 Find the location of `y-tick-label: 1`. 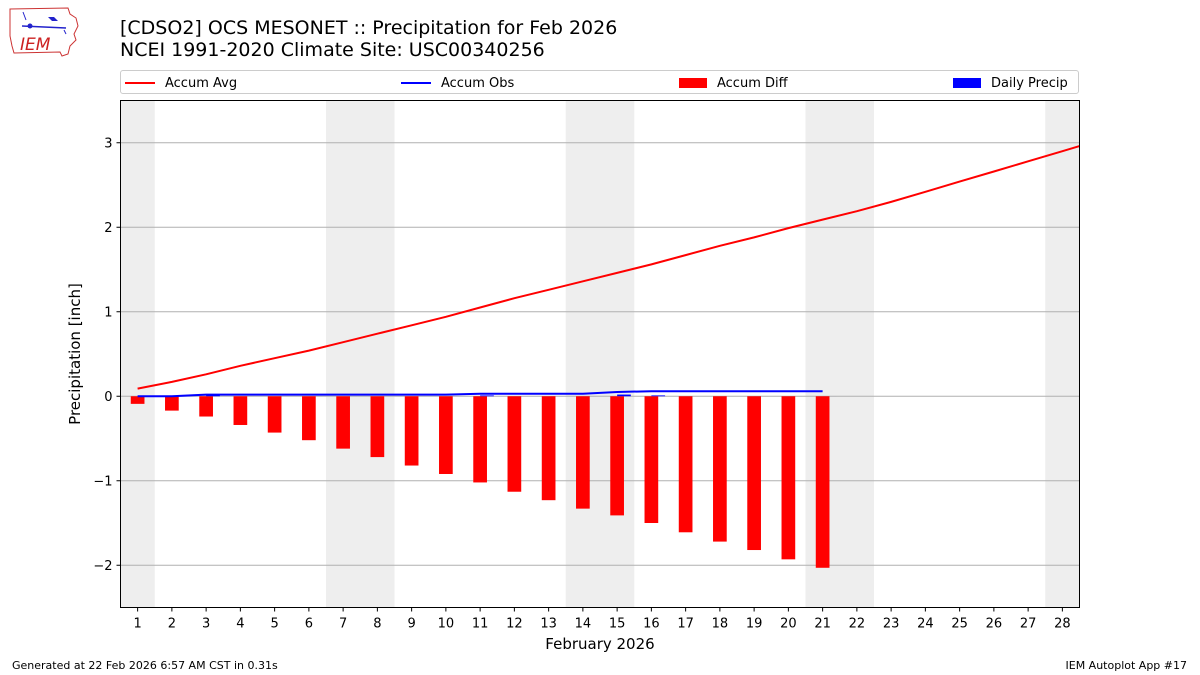

y-tick-label: 1 is located at coordinates (108, 312).